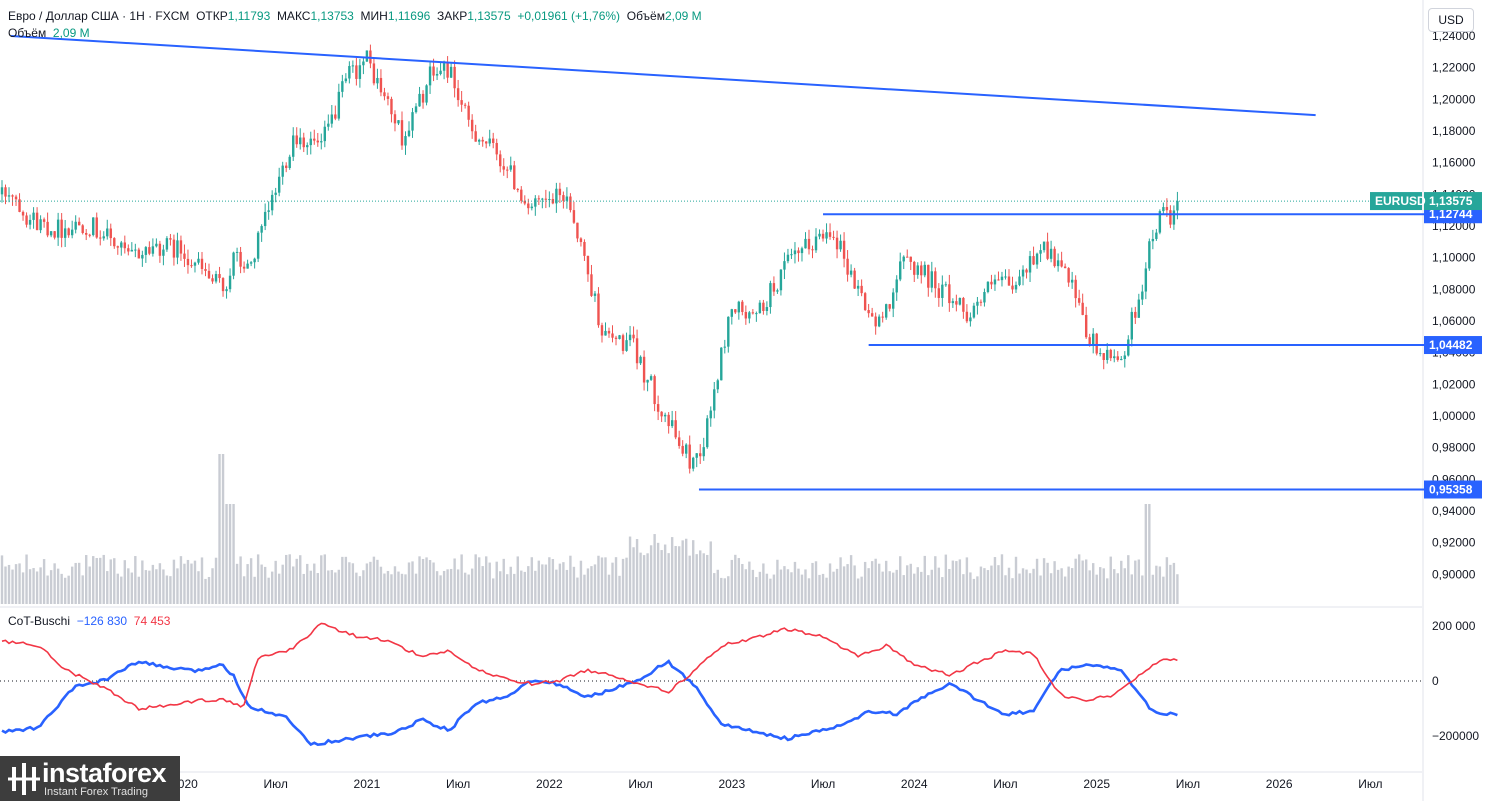  I want to click on currency-button: USD, so click(1451, 20).